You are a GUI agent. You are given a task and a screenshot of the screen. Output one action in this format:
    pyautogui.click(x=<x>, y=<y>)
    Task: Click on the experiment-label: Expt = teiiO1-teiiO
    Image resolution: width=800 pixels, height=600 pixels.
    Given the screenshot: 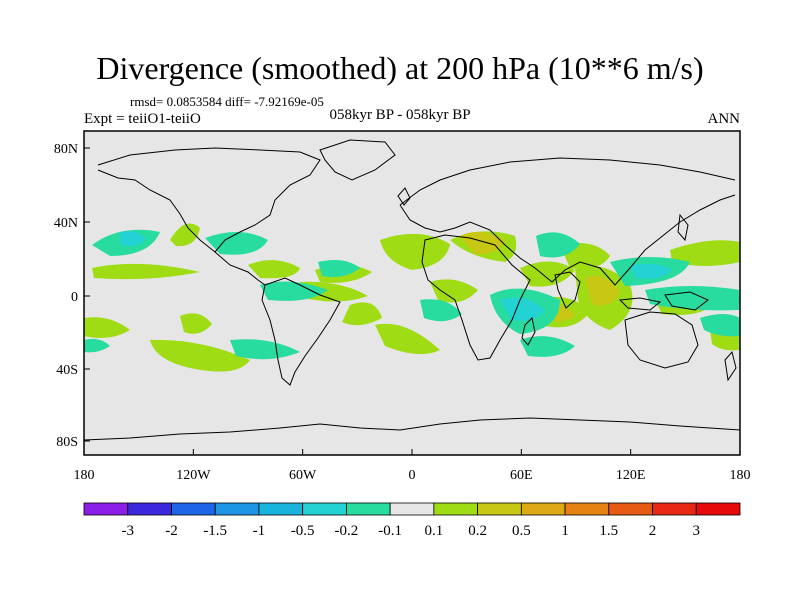 What is the action you would take?
    pyautogui.click(x=142, y=119)
    